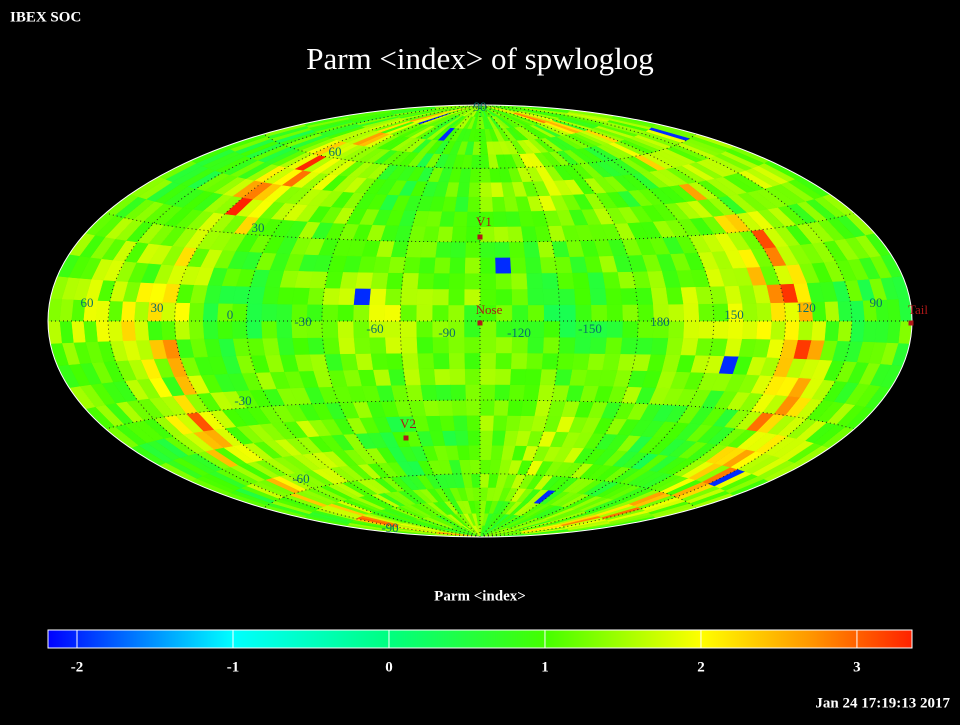 This screenshot has width=960, height=725. Describe the element at coordinates (300, 478) in the screenshot. I see `grid-label: -60` at that location.